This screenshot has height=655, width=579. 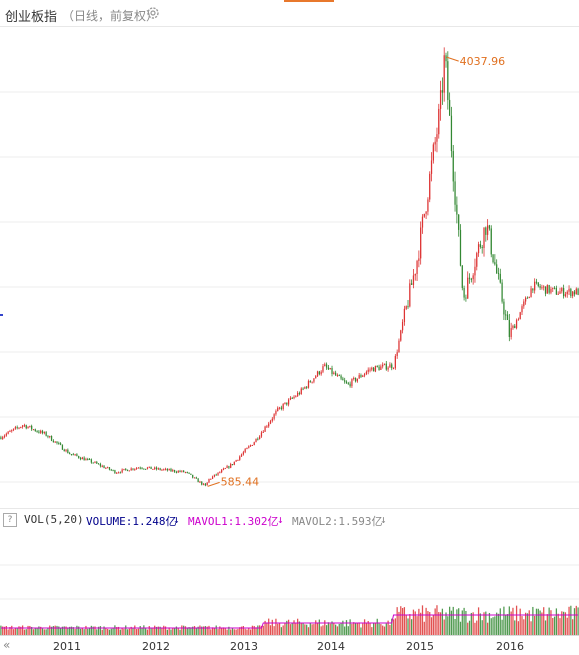 What do you see at coordinates (176, 519) in the screenshot?
I see `arrow-down-icon: ↓` at bounding box center [176, 519].